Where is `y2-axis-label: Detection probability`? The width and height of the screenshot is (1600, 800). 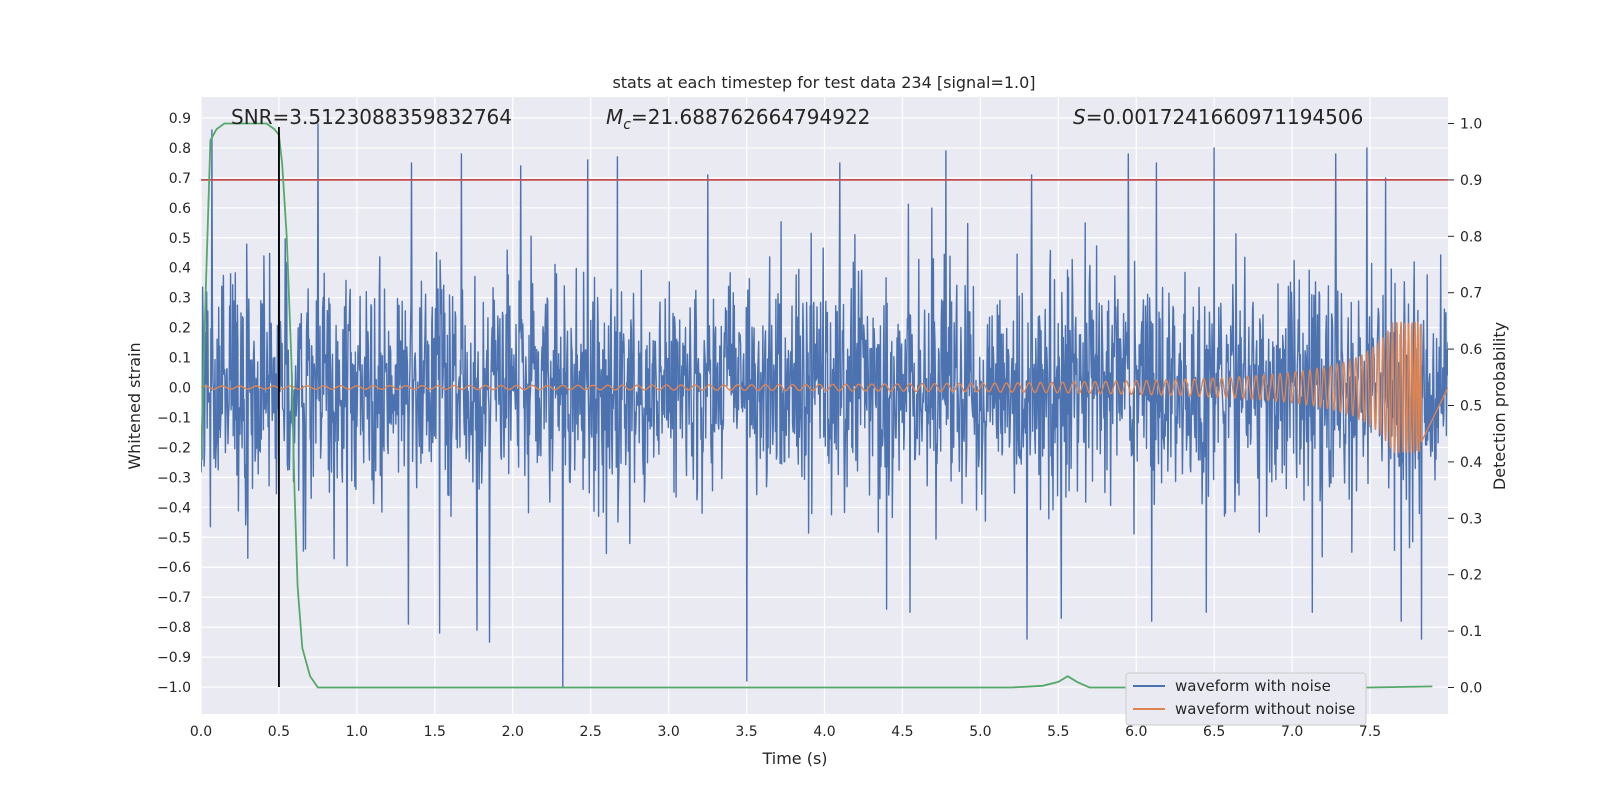
y2-axis-label: Detection probability is located at coordinates (1499, 406).